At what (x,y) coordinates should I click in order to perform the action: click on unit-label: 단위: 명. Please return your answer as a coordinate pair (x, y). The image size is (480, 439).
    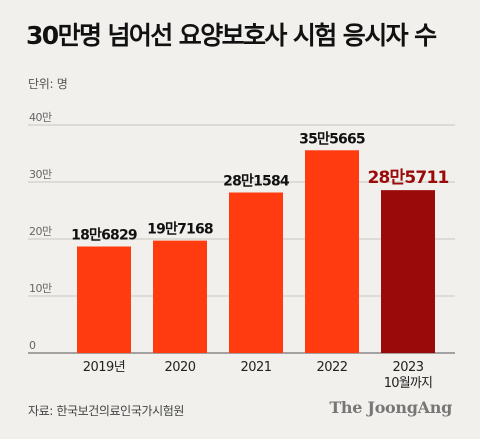
    Looking at the image, I should click on (48, 84).